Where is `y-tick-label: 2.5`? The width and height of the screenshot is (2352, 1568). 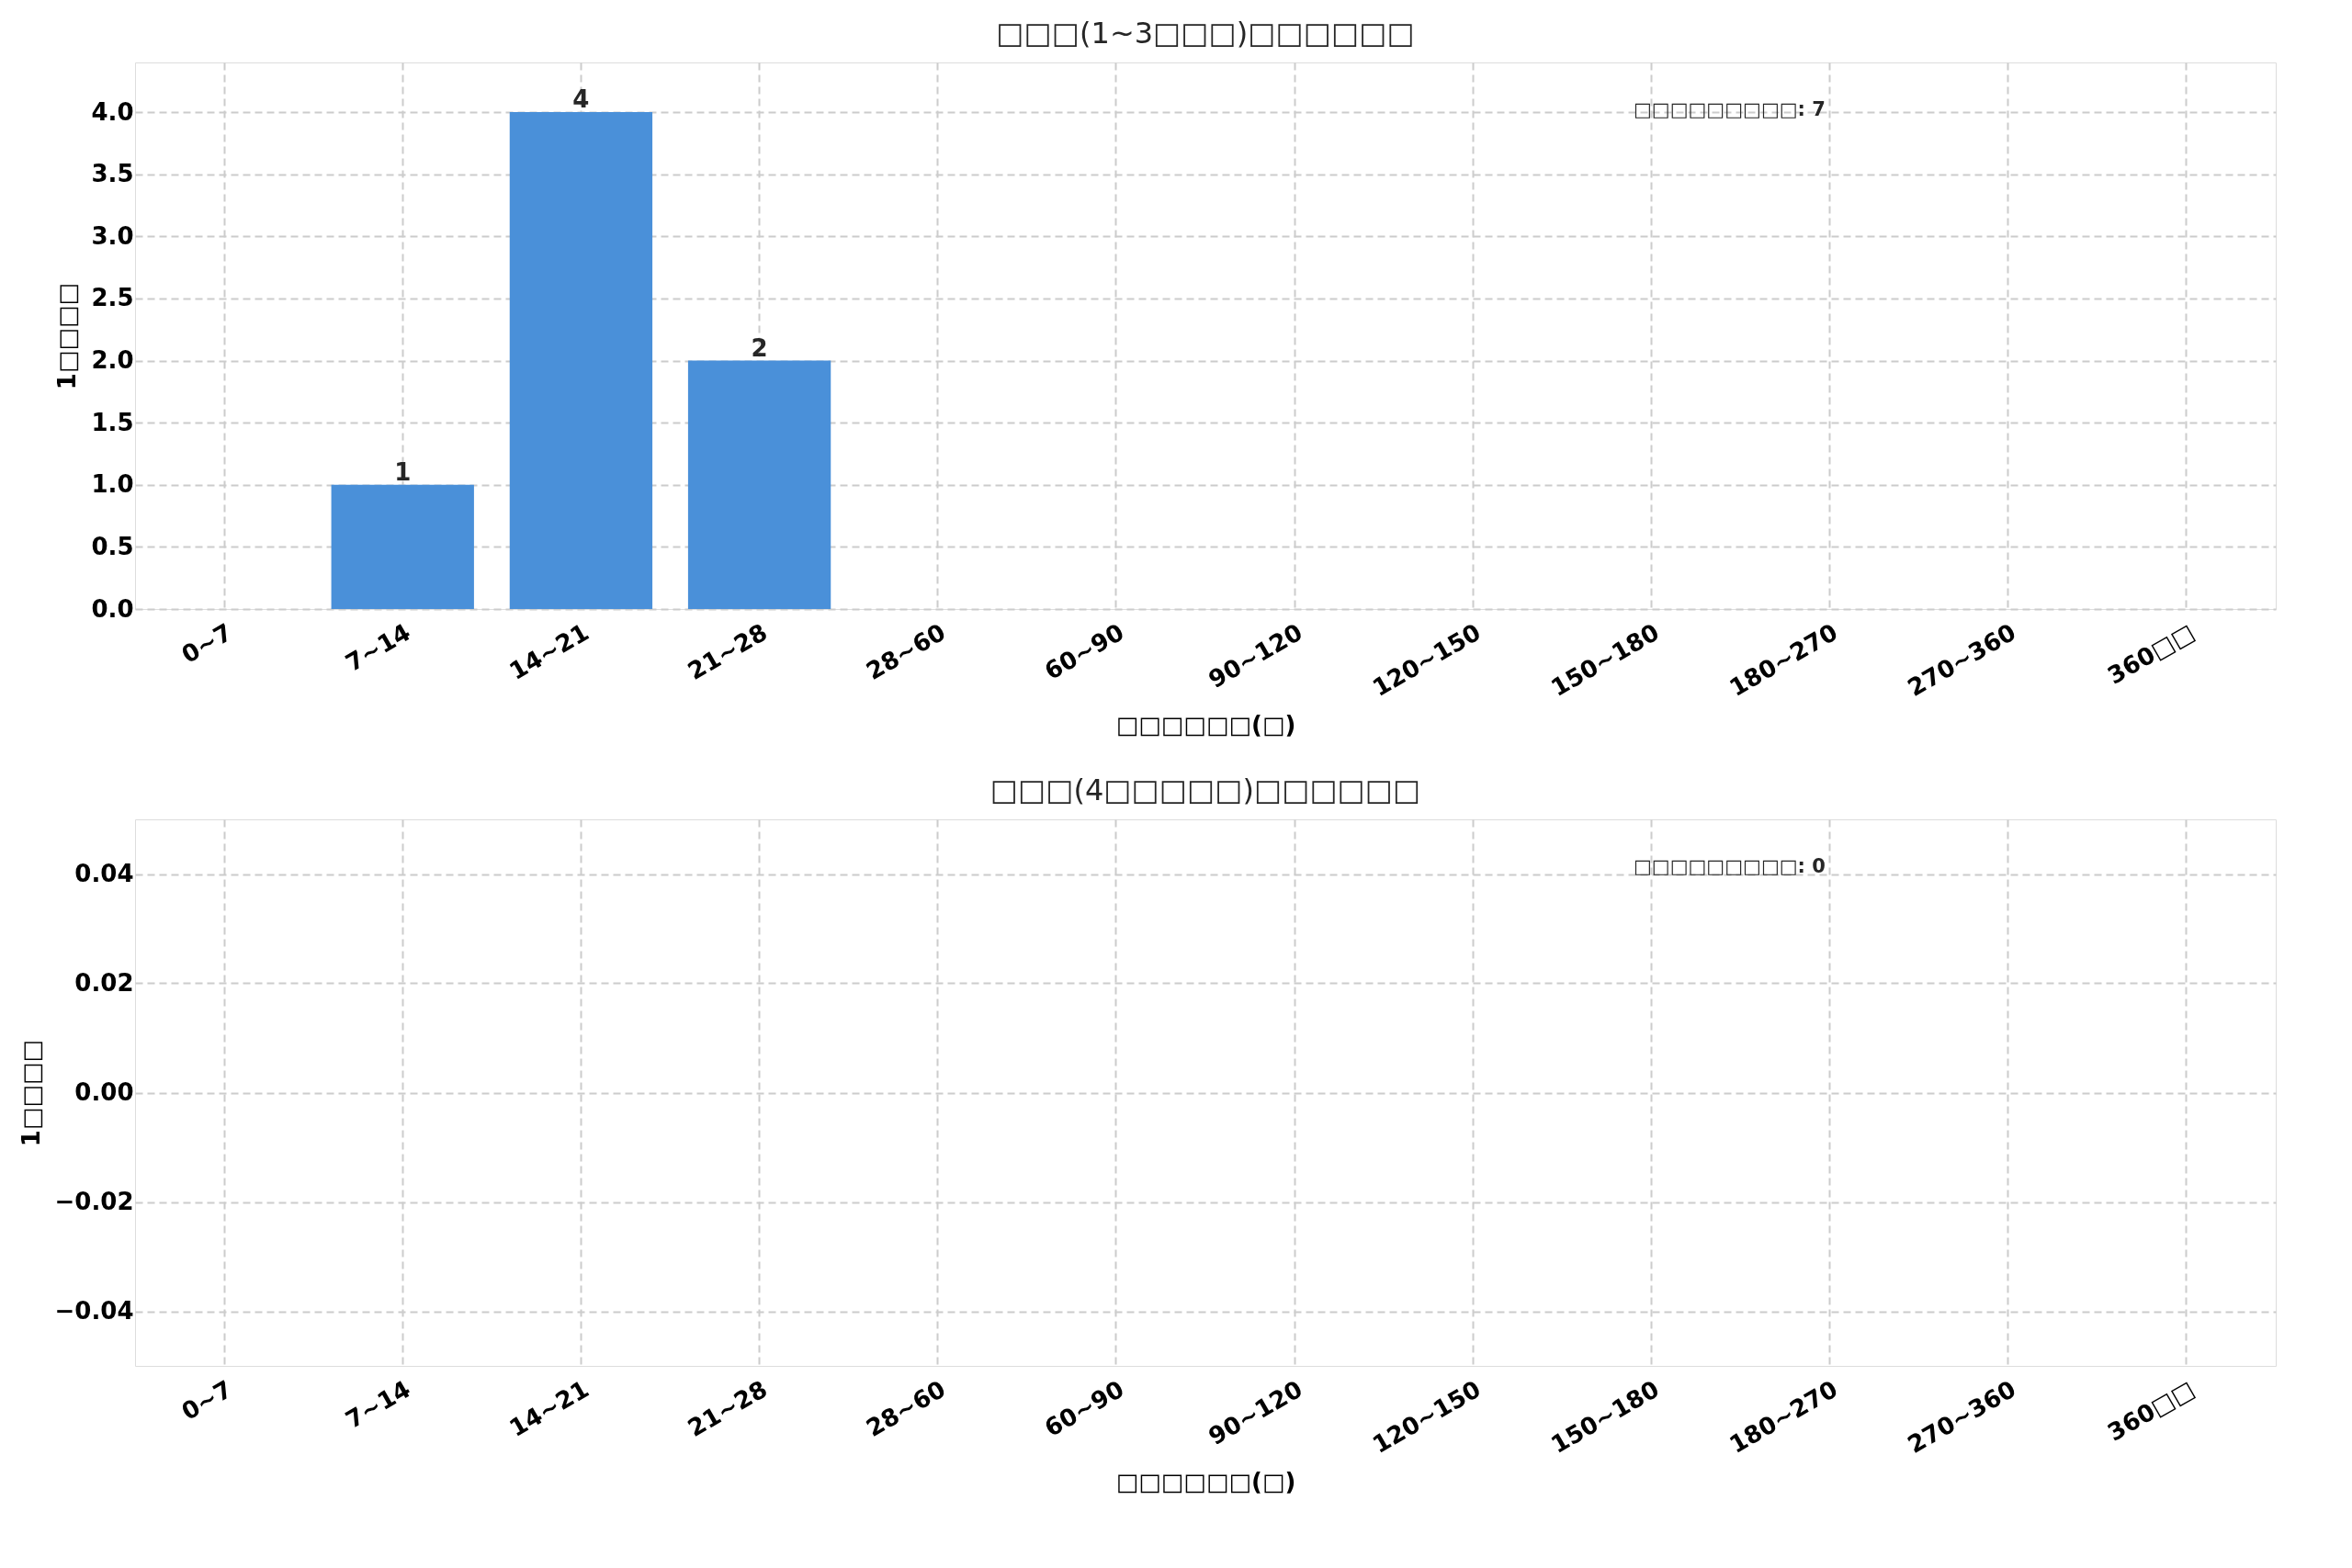
y-tick-label: 2.5 is located at coordinates (112, 298).